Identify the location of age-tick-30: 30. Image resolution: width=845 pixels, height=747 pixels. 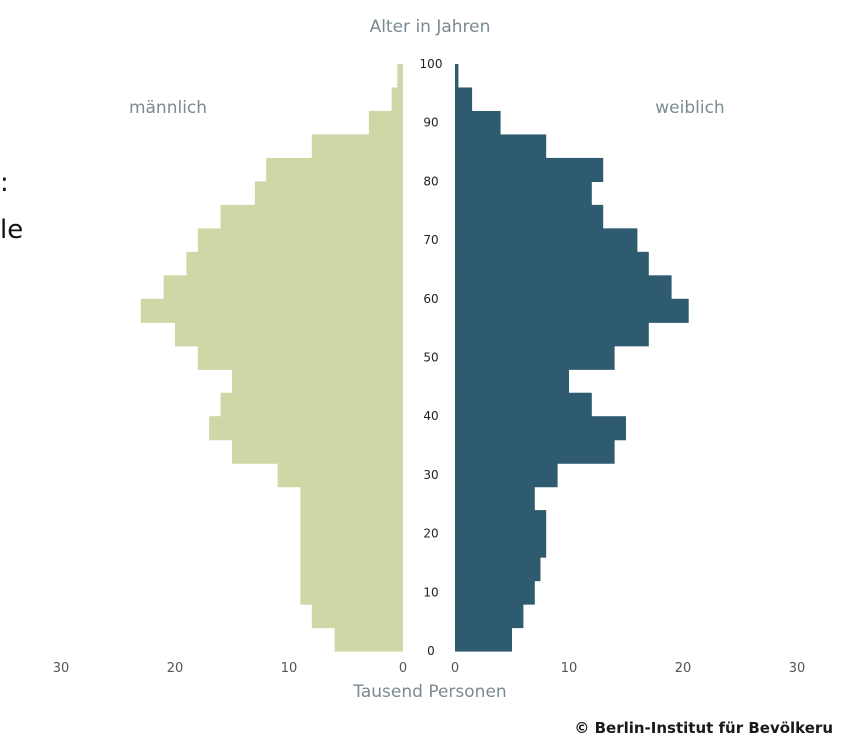
(430, 475).